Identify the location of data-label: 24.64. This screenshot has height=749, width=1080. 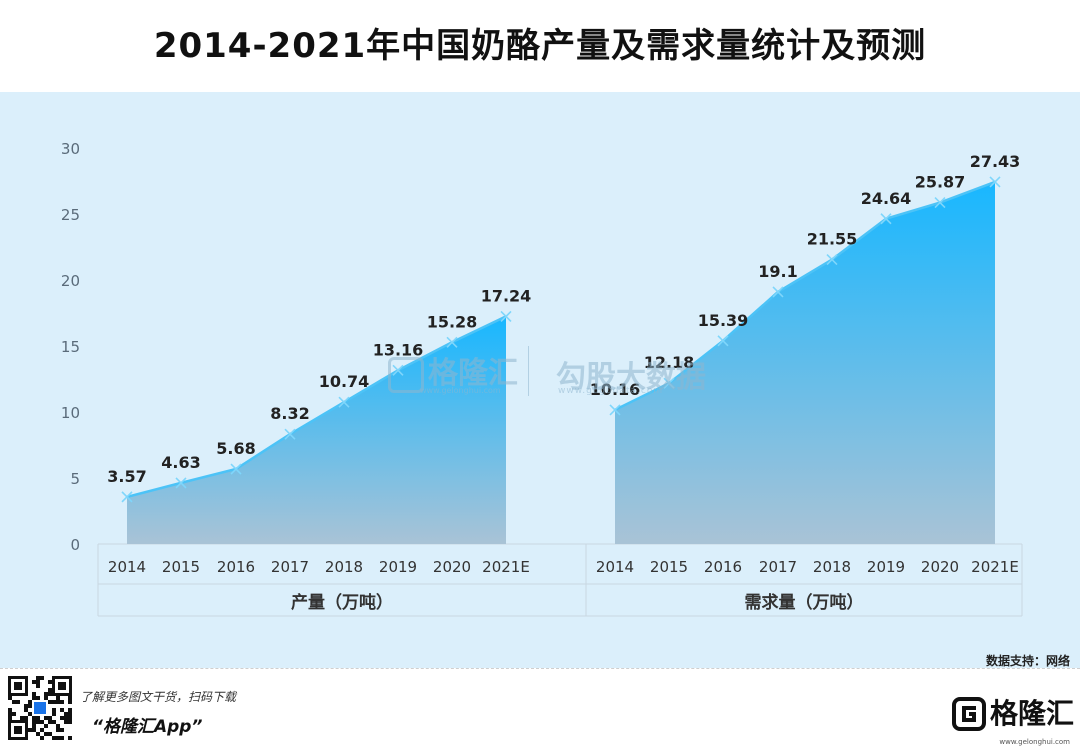
(886, 198).